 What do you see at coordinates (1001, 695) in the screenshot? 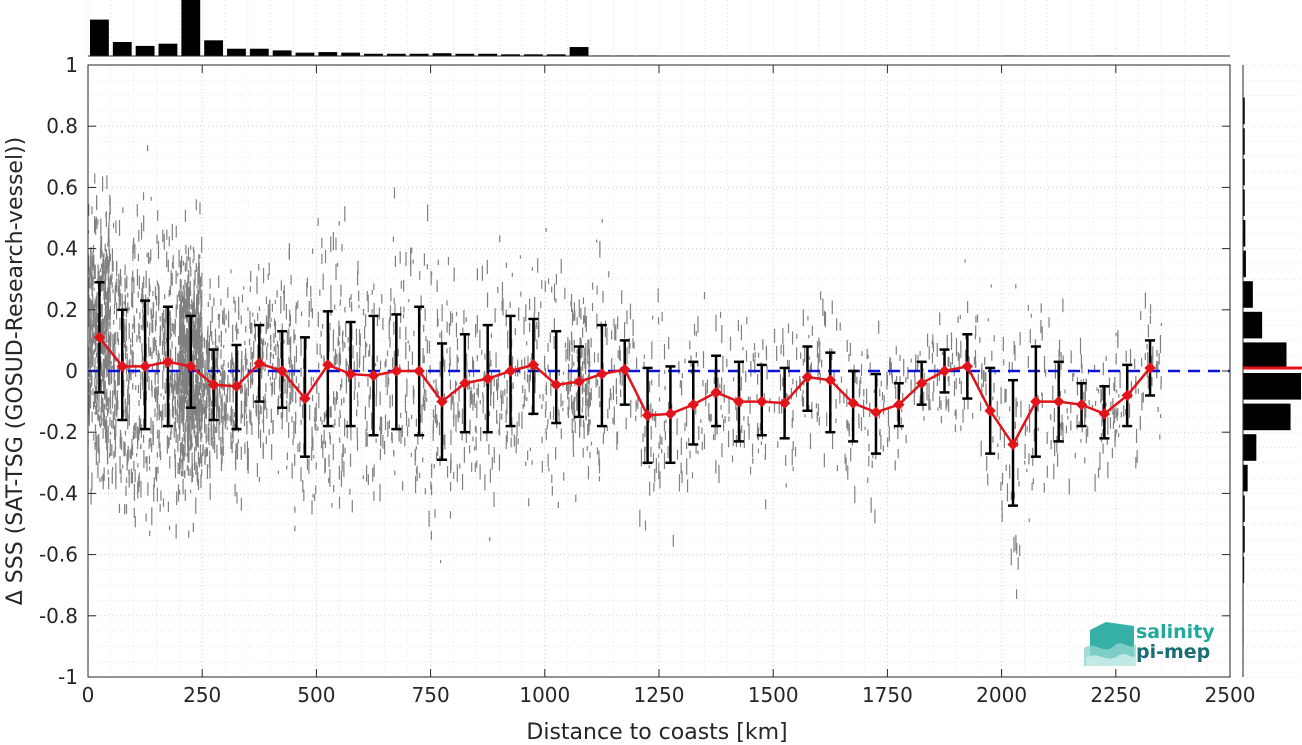
I see `x-tick-label: 2000` at bounding box center [1001, 695].